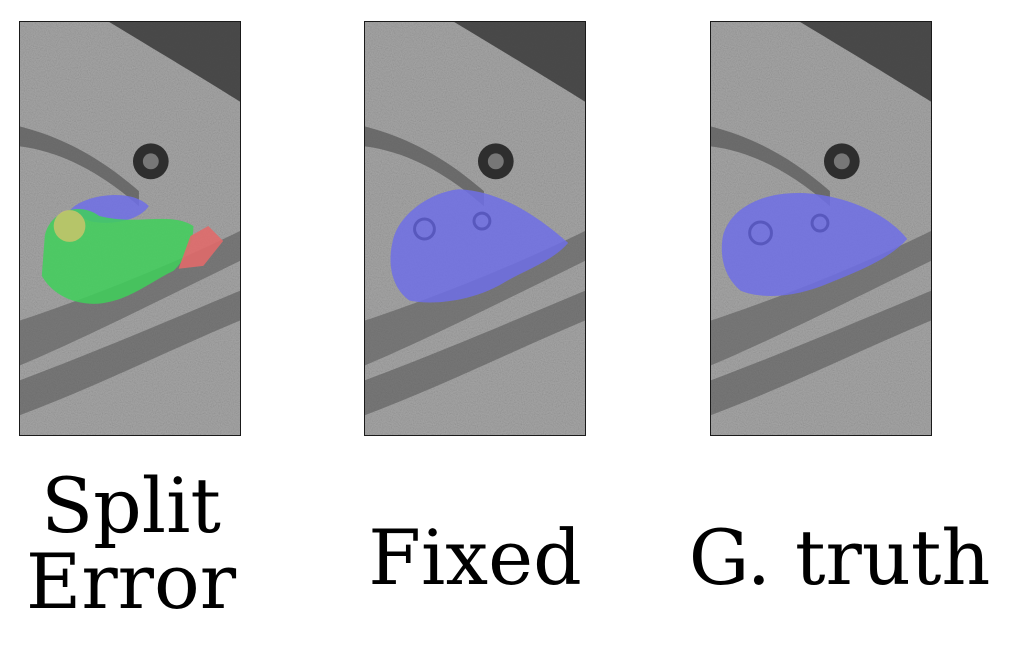  I want to click on caption-fixed: Fixed, so click(475, 557).